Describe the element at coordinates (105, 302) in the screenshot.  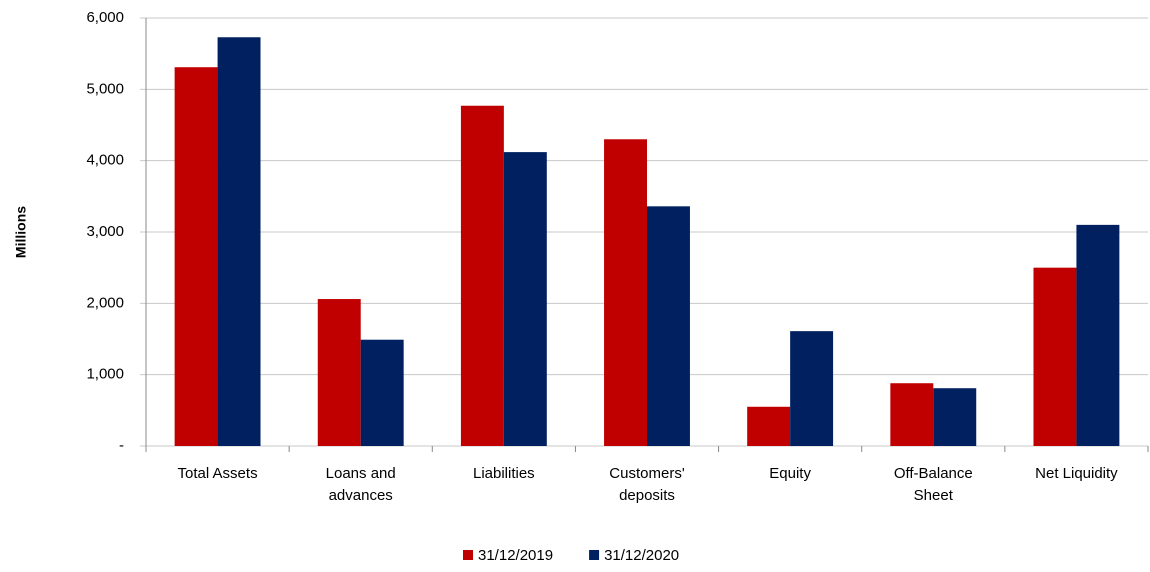
I see `y-tick-label: 2,000` at that location.